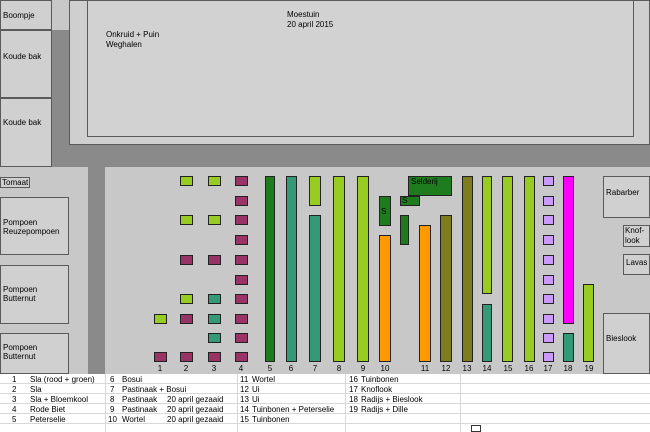 The height and width of the screenshot is (432, 650). What do you see at coordinates (14, 379) in the screenshot?
I see `legend-num: 1` at bounding box center [14, 379].